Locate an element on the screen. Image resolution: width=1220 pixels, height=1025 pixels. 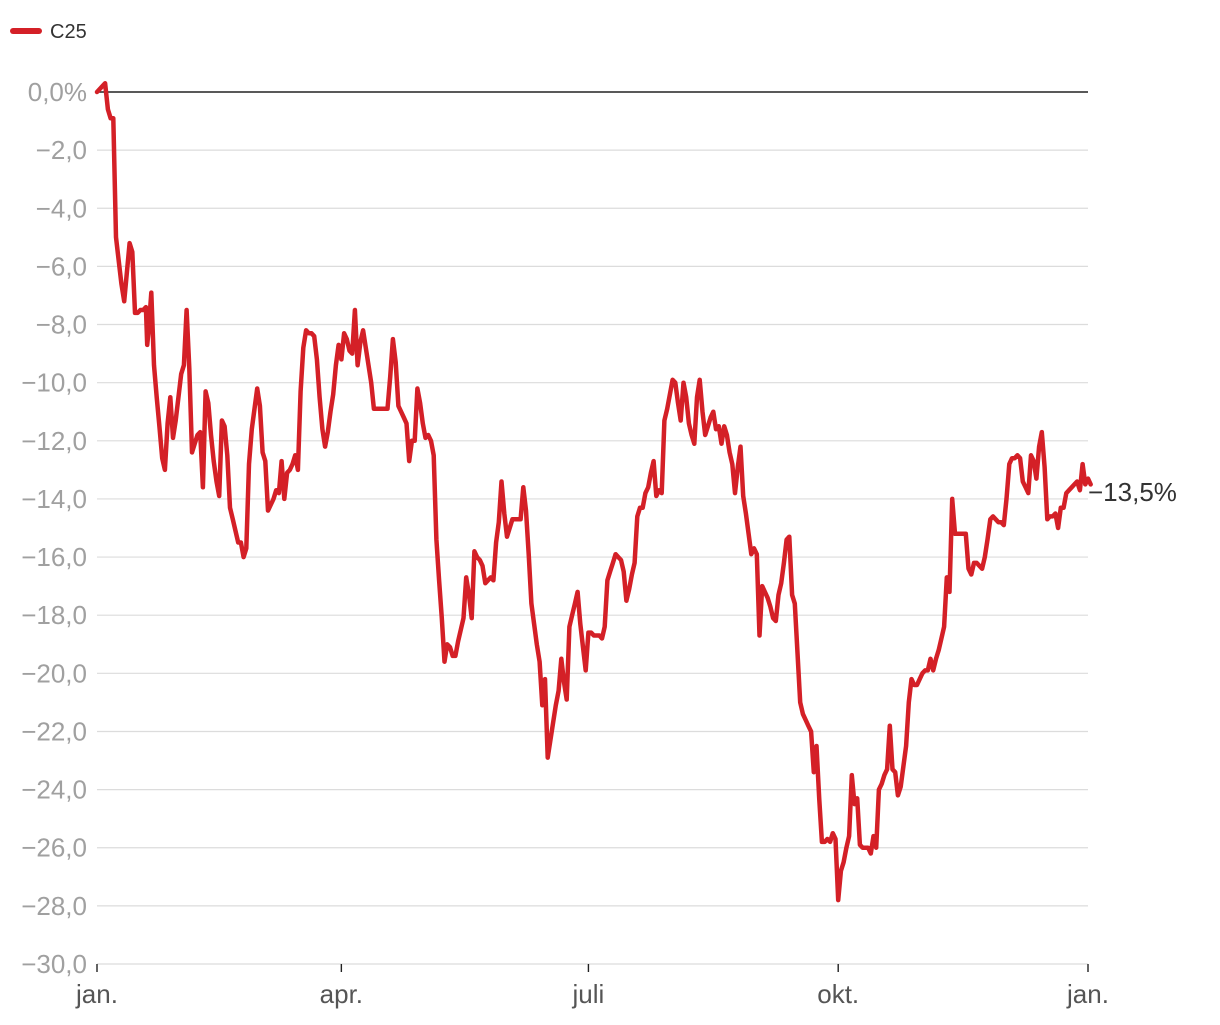
x-tick-label: juli is located at coordinates (588, 994).